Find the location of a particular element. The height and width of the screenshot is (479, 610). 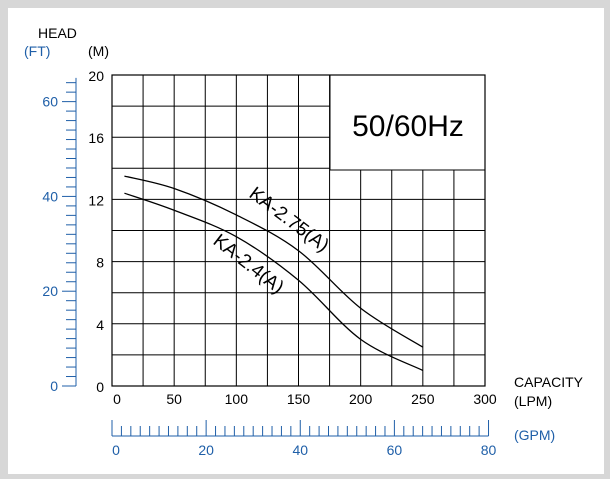

x-axis-unit-lpm: (LPM) is located at coordinates (533, 401).